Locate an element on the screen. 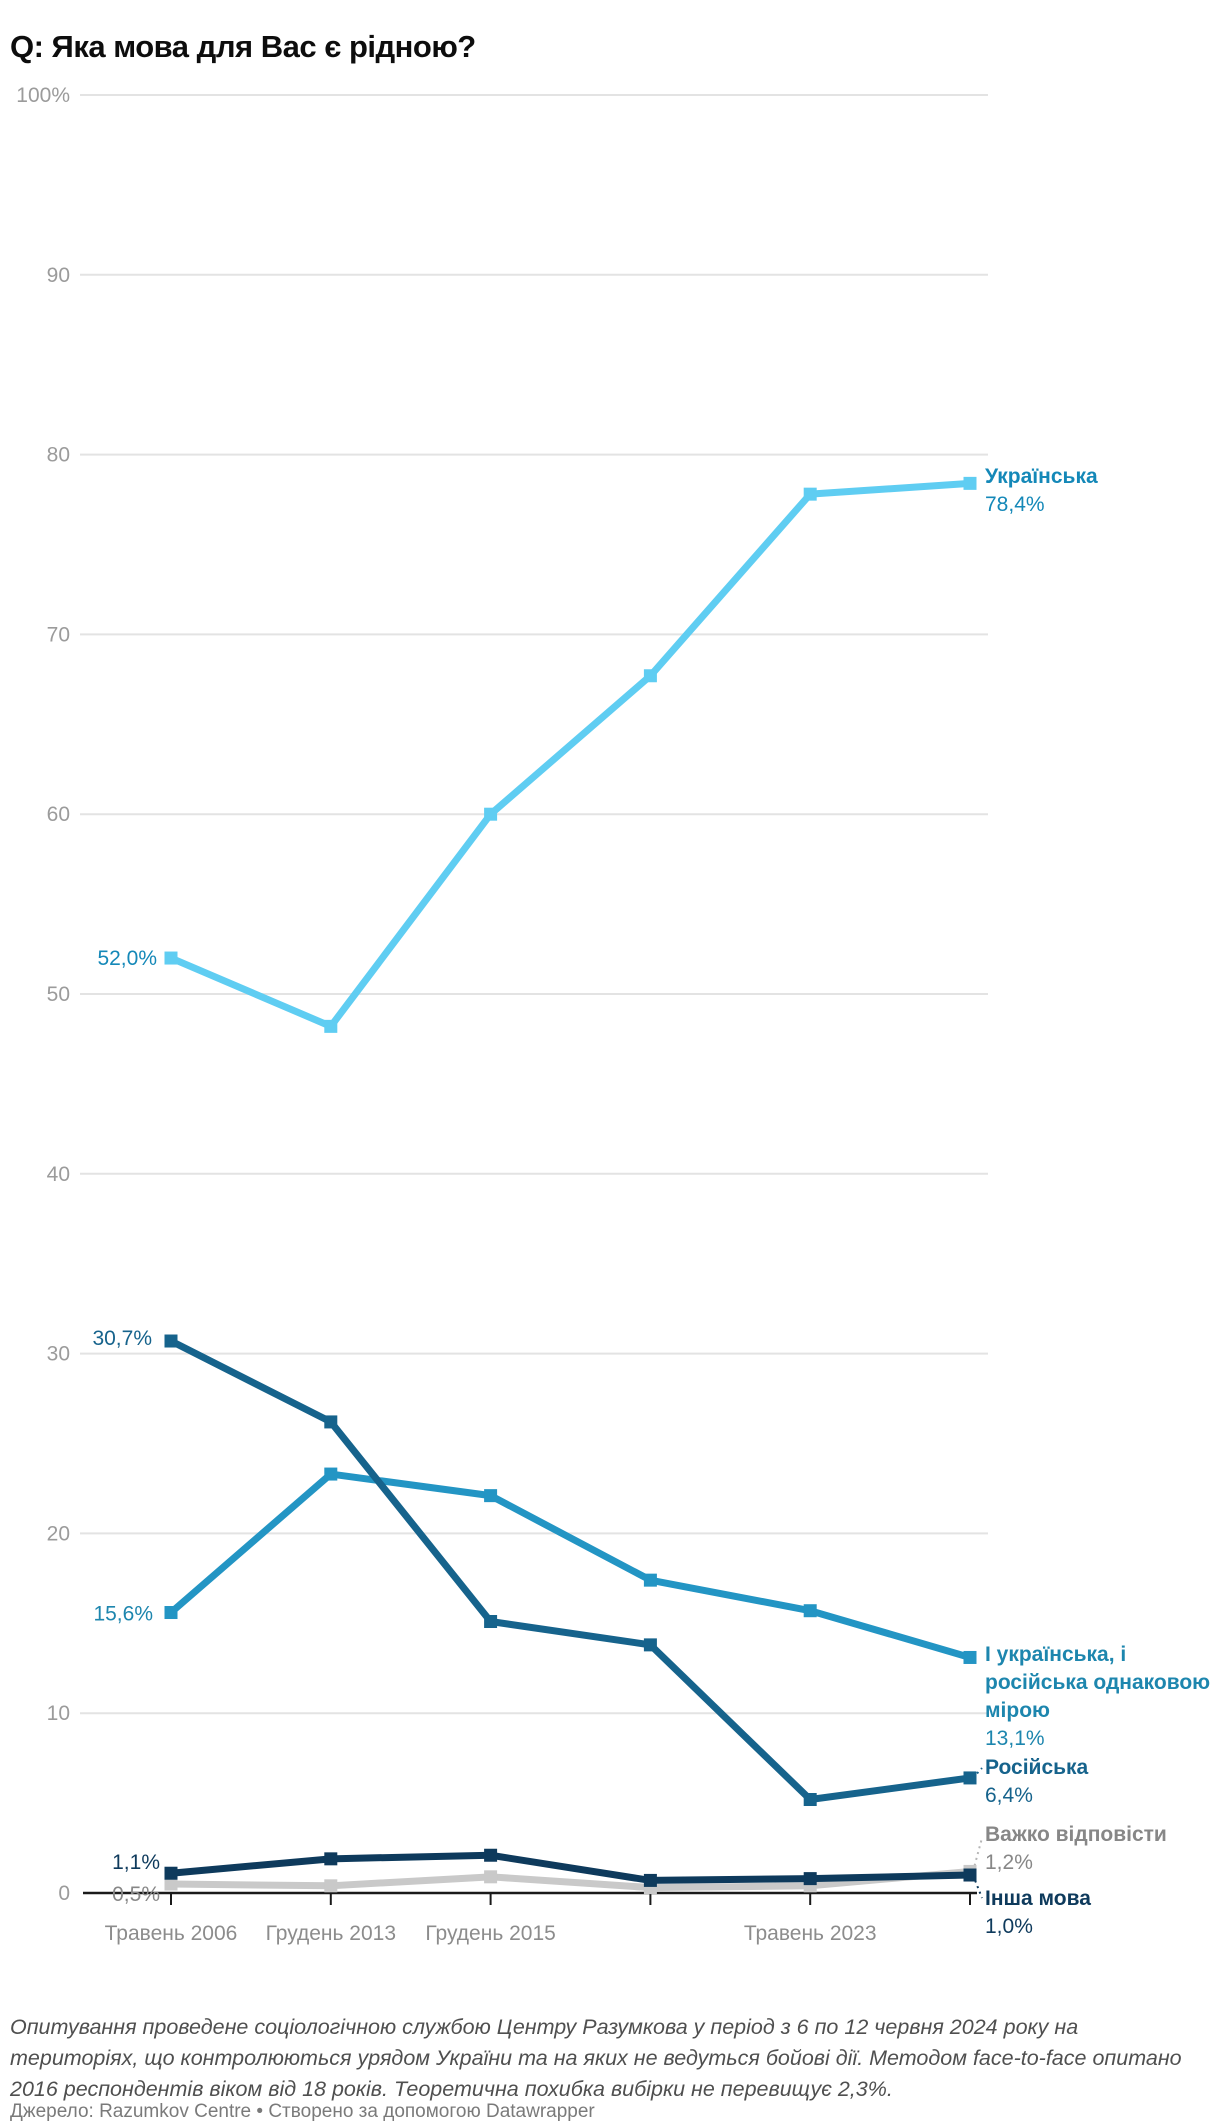 Image resolution: width=1220 pixels, height=2123 pixels. y-axis-tick-label: 0 is located at coordinates (64, 1893).